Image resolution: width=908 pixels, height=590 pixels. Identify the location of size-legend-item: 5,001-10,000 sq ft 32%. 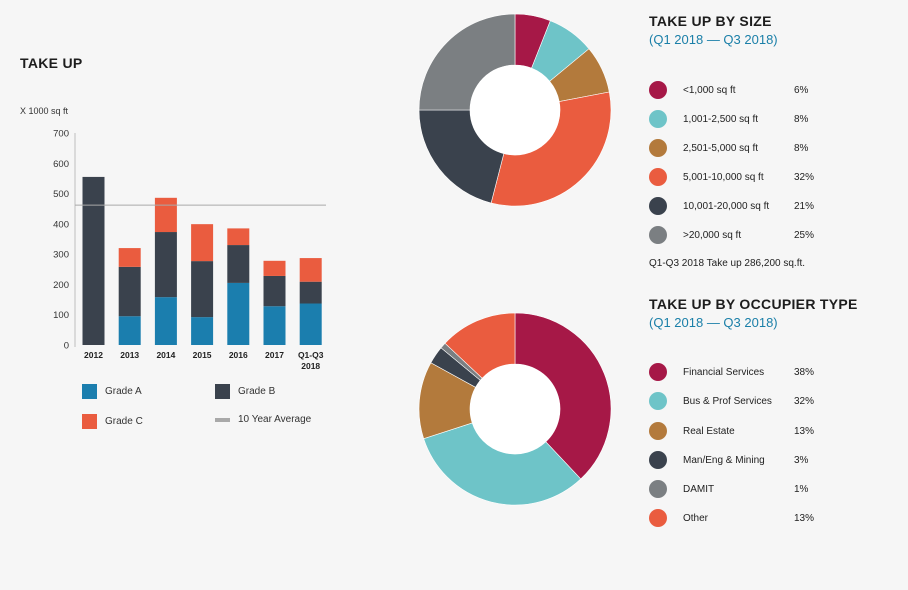
(764, 177).